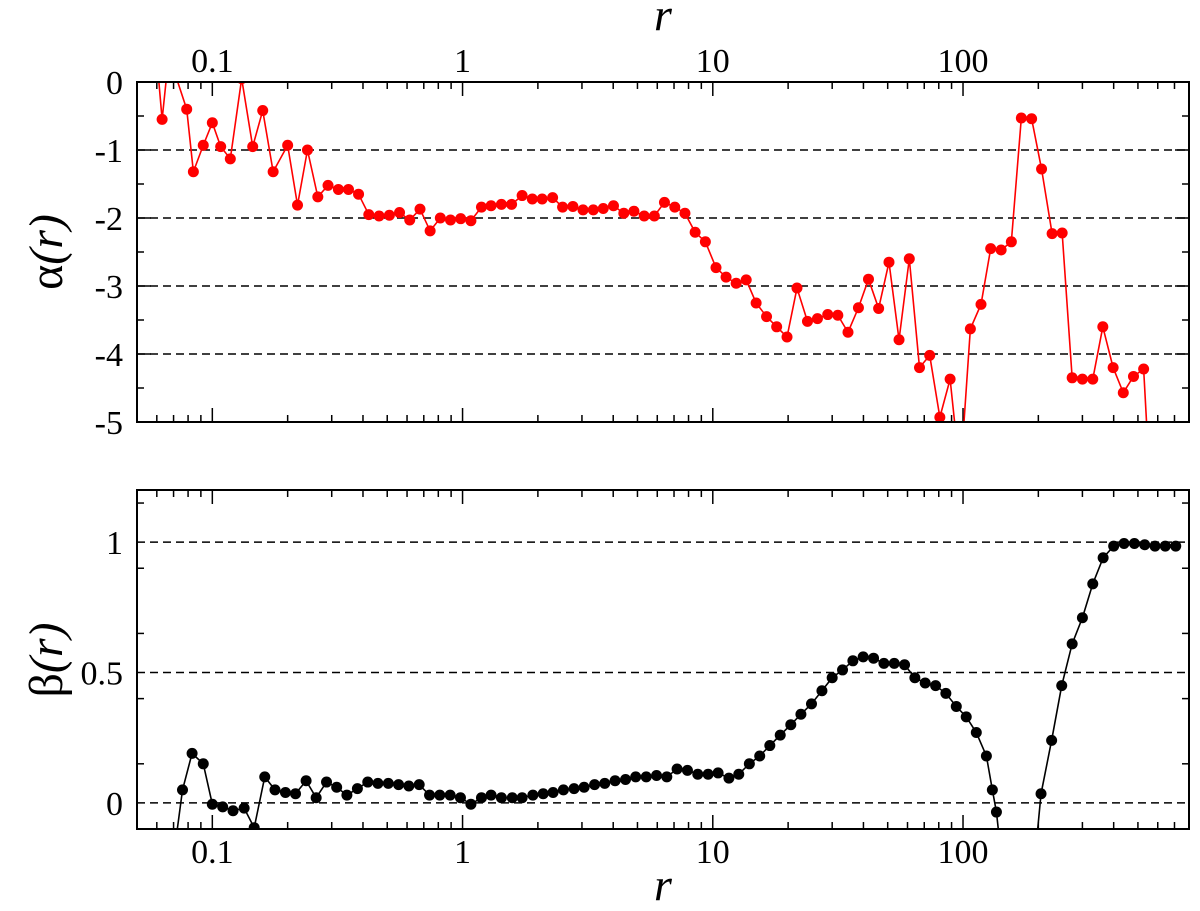 The height and width of the screenshot is (911, 1200). Describe the element at coordinates (46, 685) in the screenshot. I see `beta-y-axis-greek: β` at that location.